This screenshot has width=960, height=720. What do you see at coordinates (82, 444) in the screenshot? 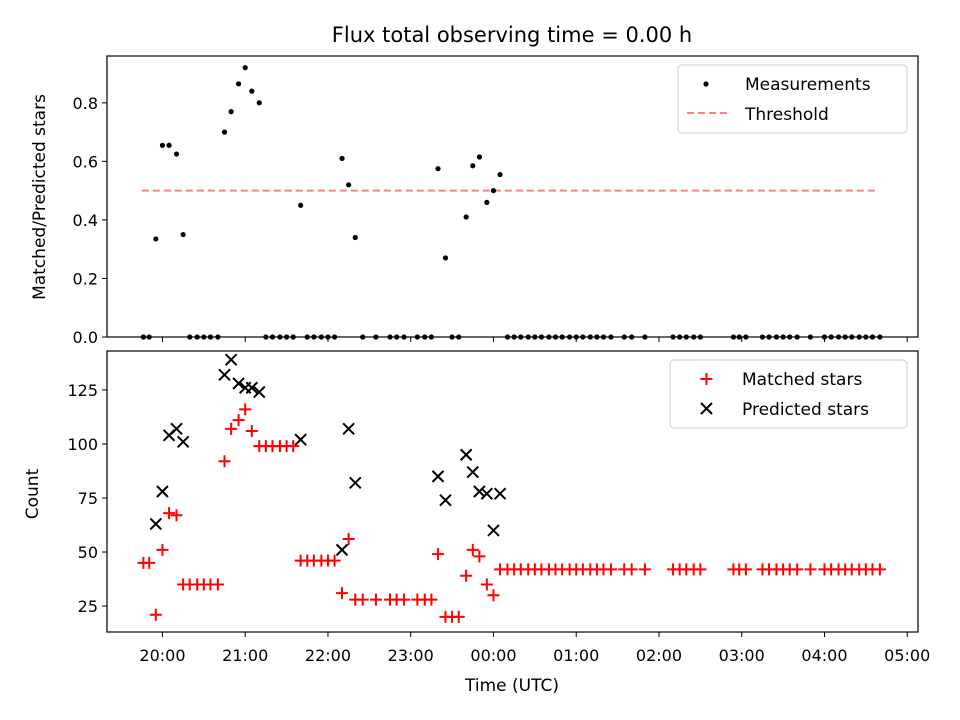
I see `y-tick-label: 100` at bounding box center [82, 444].